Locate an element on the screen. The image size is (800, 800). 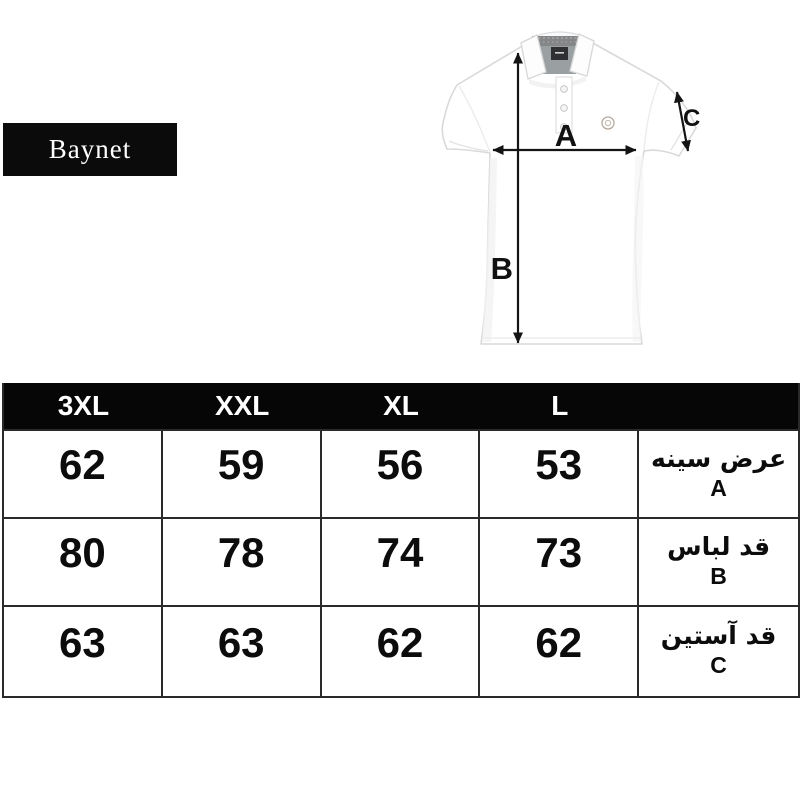
size-column-header-measure is located at coordinates (718, 407).